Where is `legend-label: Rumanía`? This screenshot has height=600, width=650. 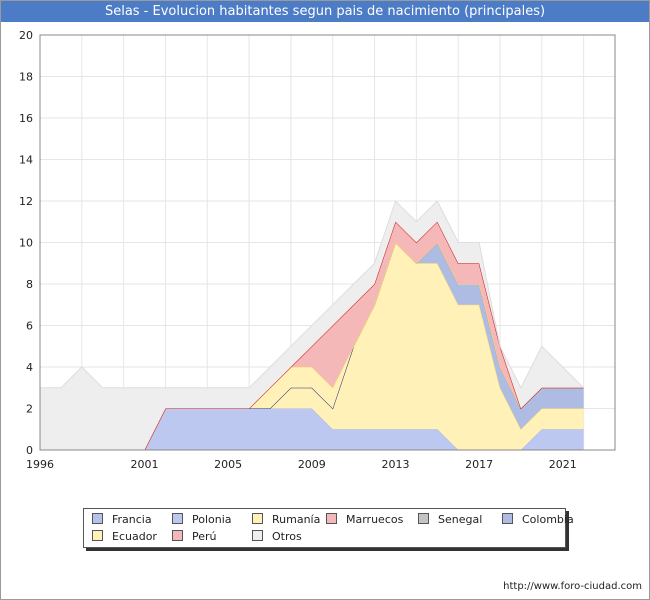
legend-label: Rumanía is located at coordinates (296, 519).